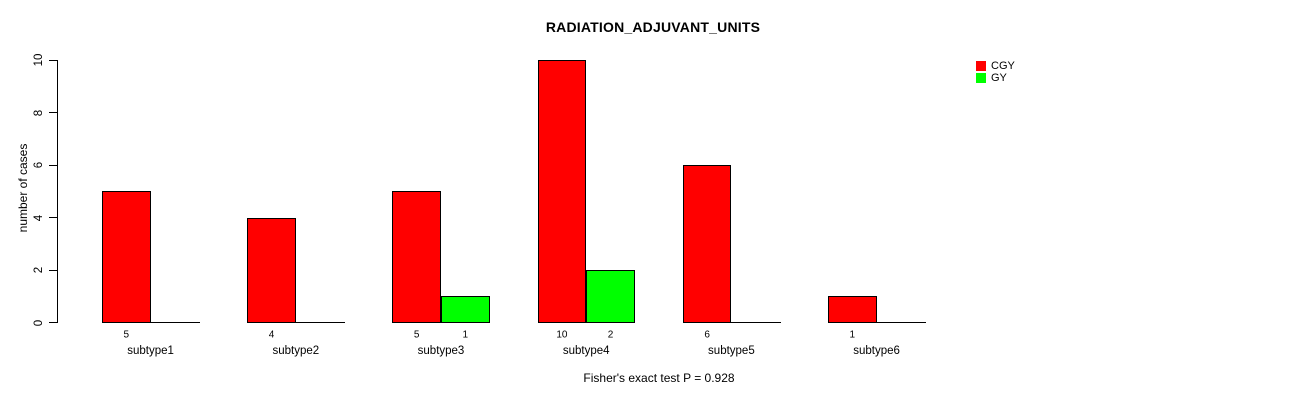  Describe the element at coordinates (610, 335) in the screenshot. I see `bar-count-label: 2` at that location.